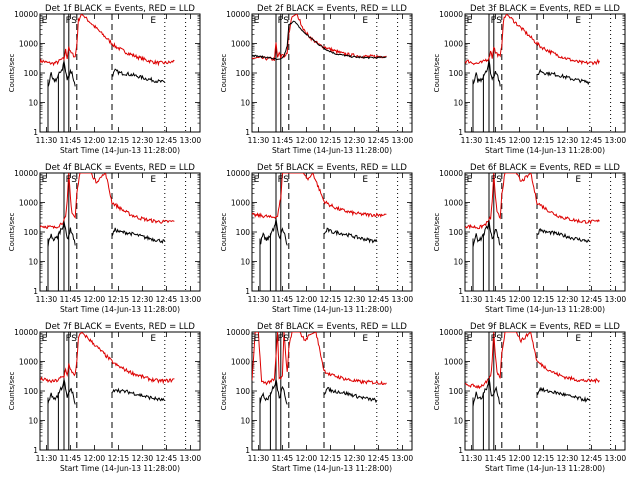  What do you see at coordinates (332, 9) in the screenshot?
I see `panel-title: Det 2f BLACK = Events, RED = LLD` at bounding box center [332, 9].